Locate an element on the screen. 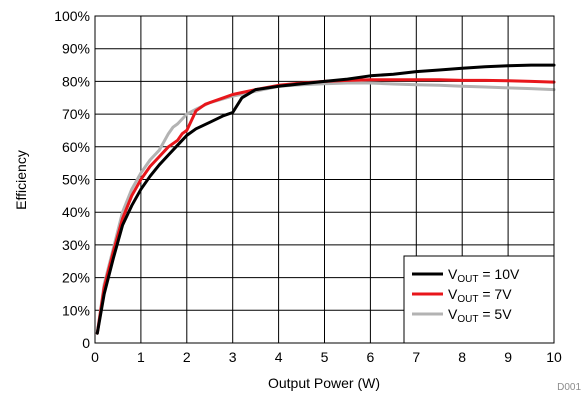 The height and width of the screenshot is (394, 587). y-tick-label: 80% is located at coordinates (76, 81).